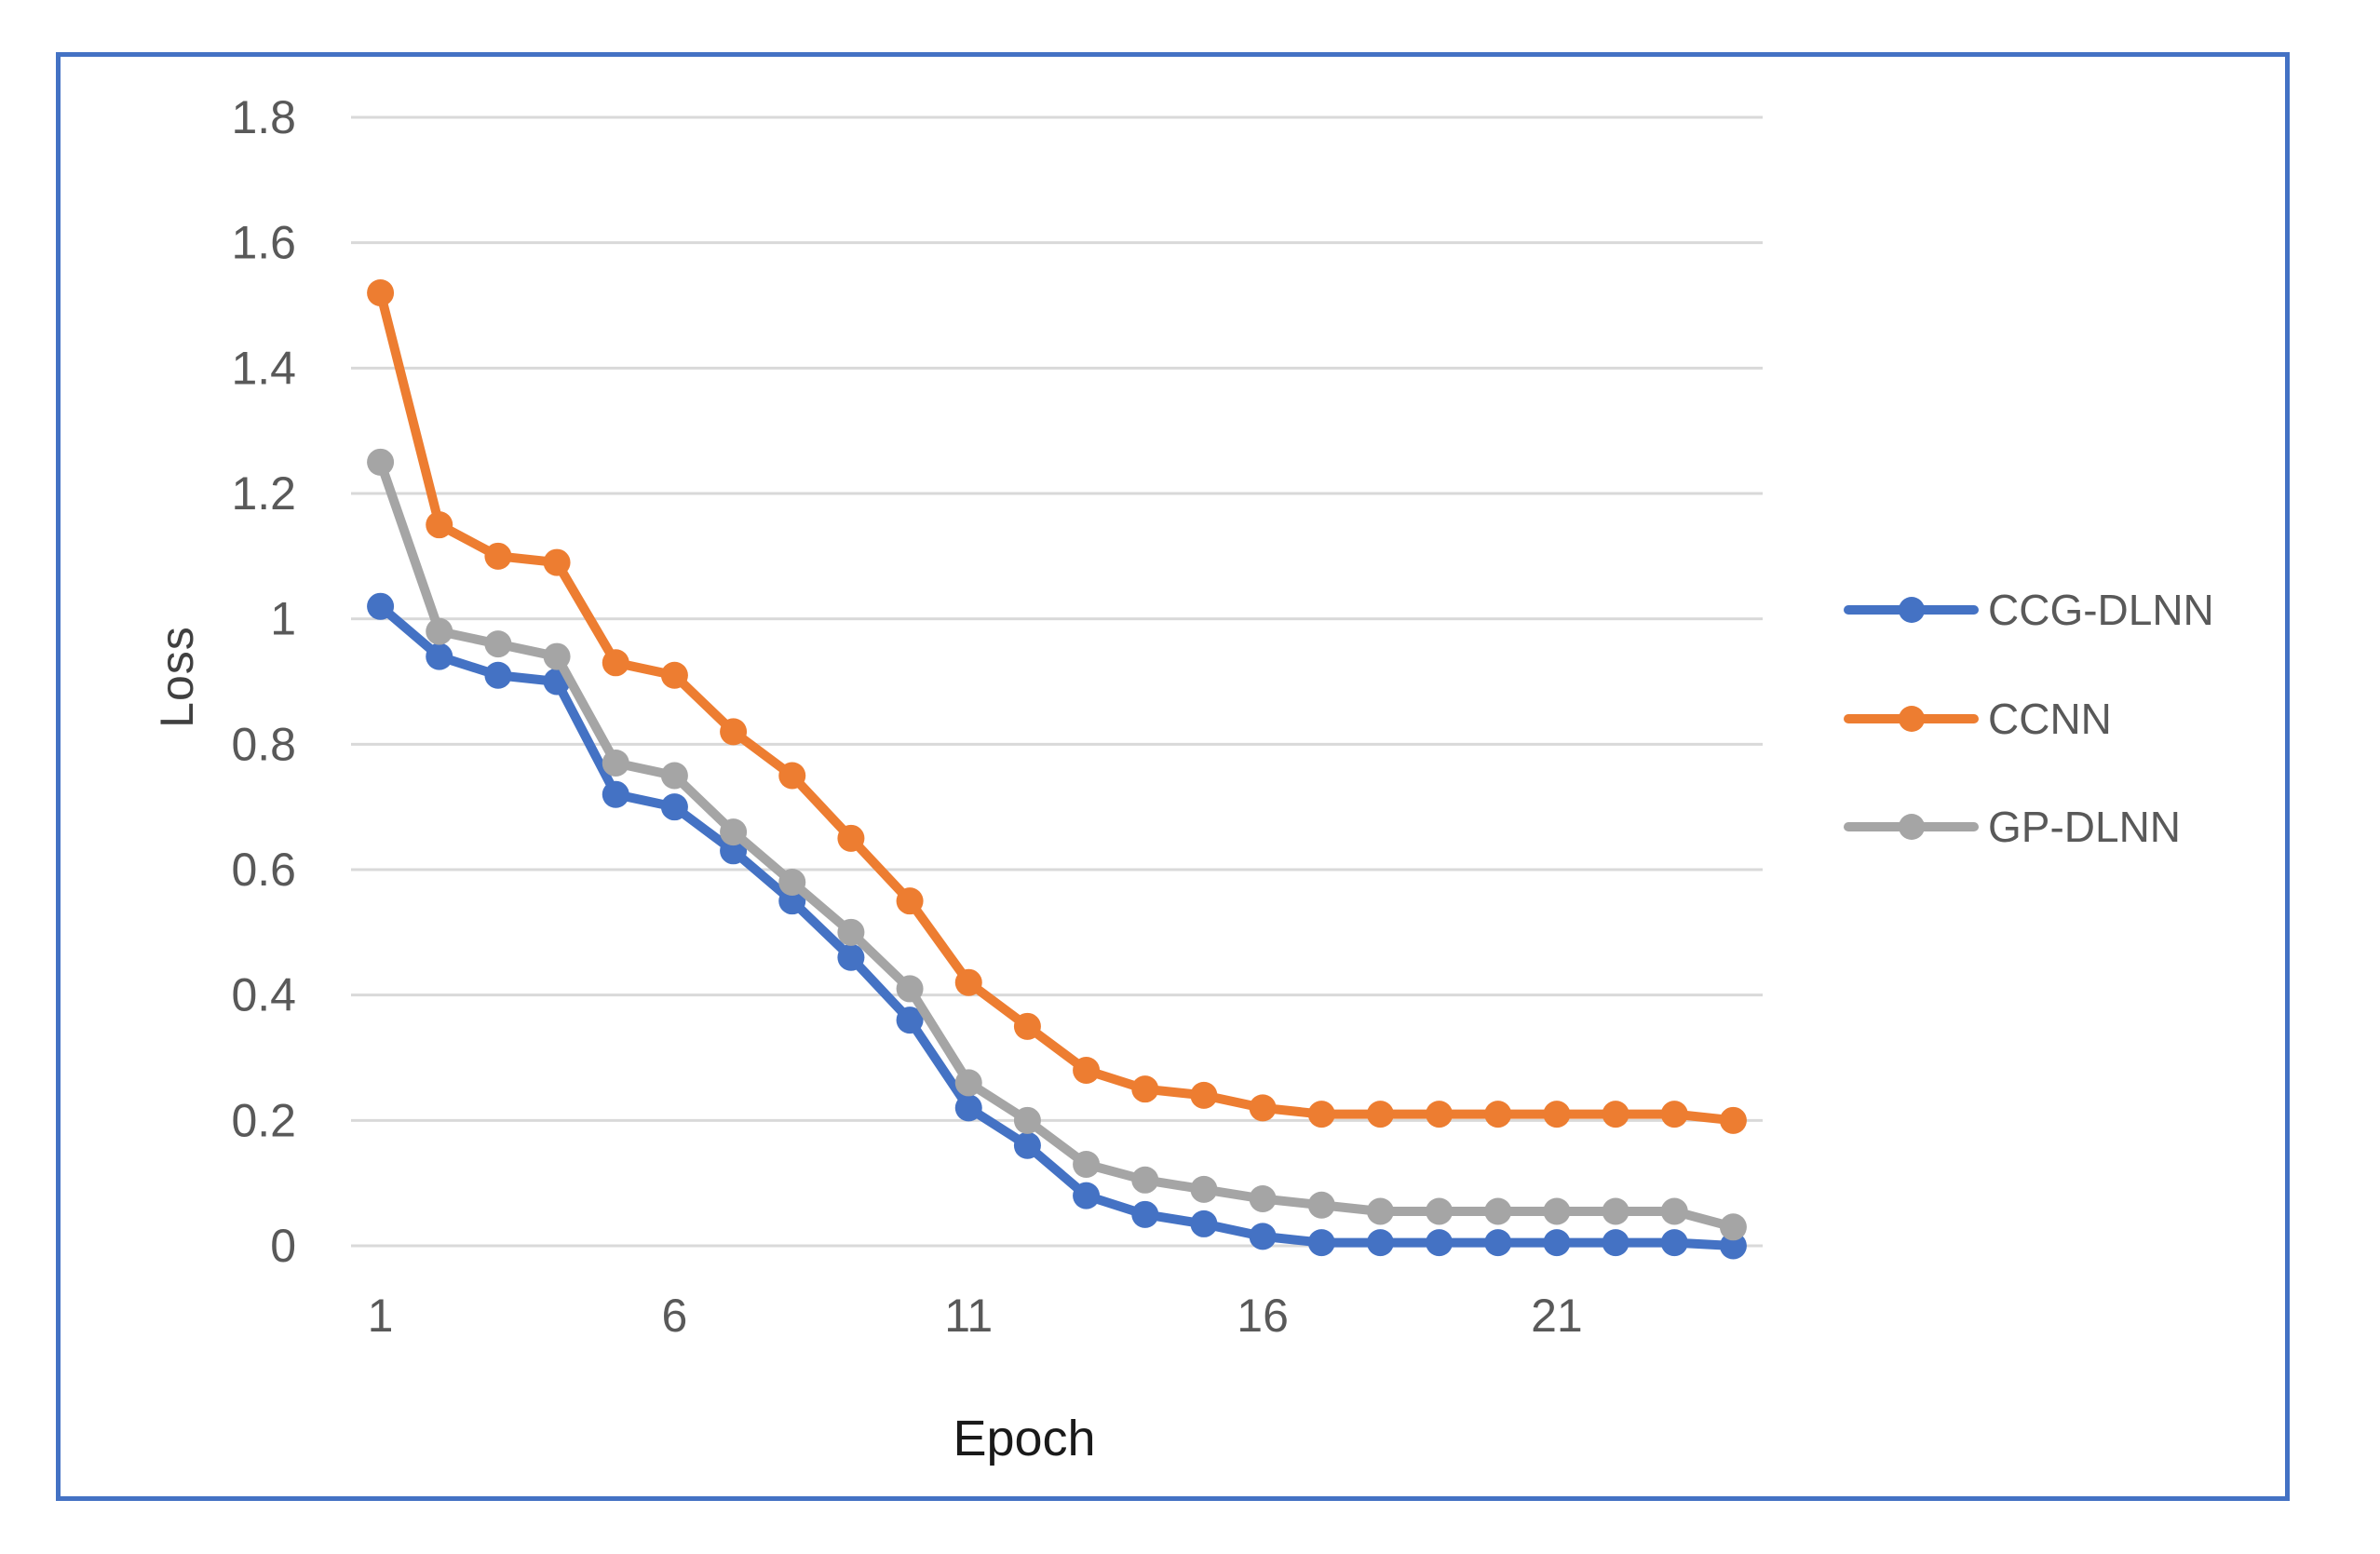  Describe the element at coordinates (263, 494) in the screenshot. I see `y-tick-label: 1.2` at that location.